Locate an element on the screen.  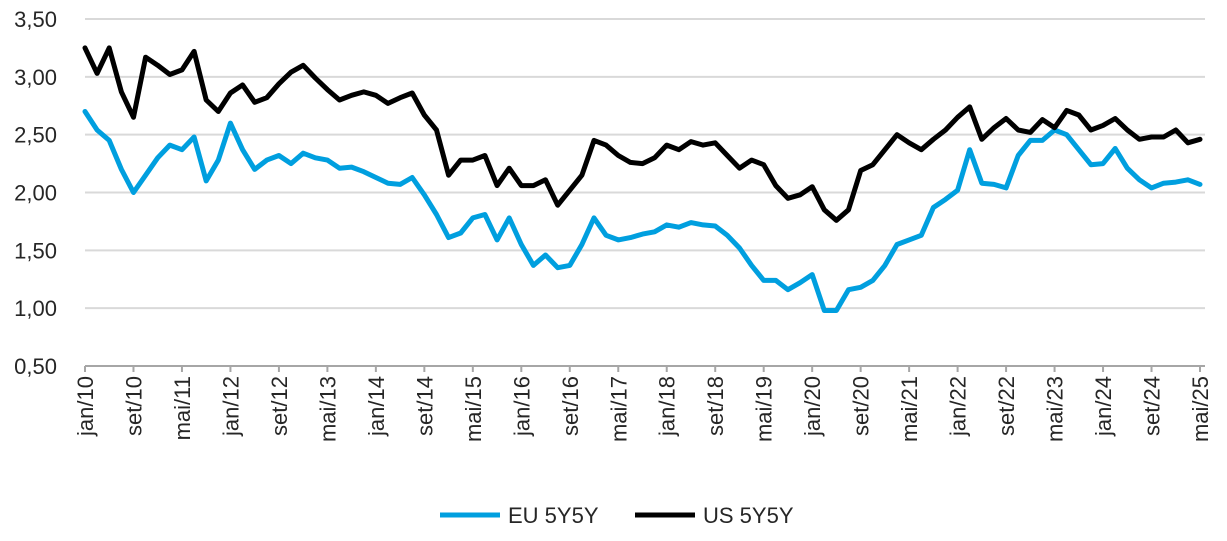
x-tick-label: jan/10 is located at coordinates (85, 406).